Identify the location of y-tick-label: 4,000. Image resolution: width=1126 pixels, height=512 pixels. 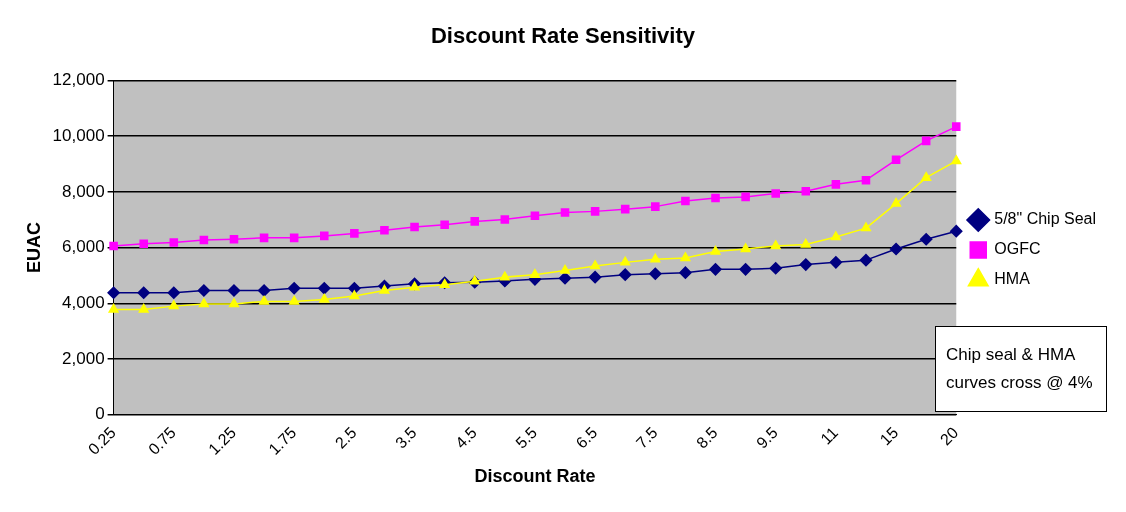
(83, 303).